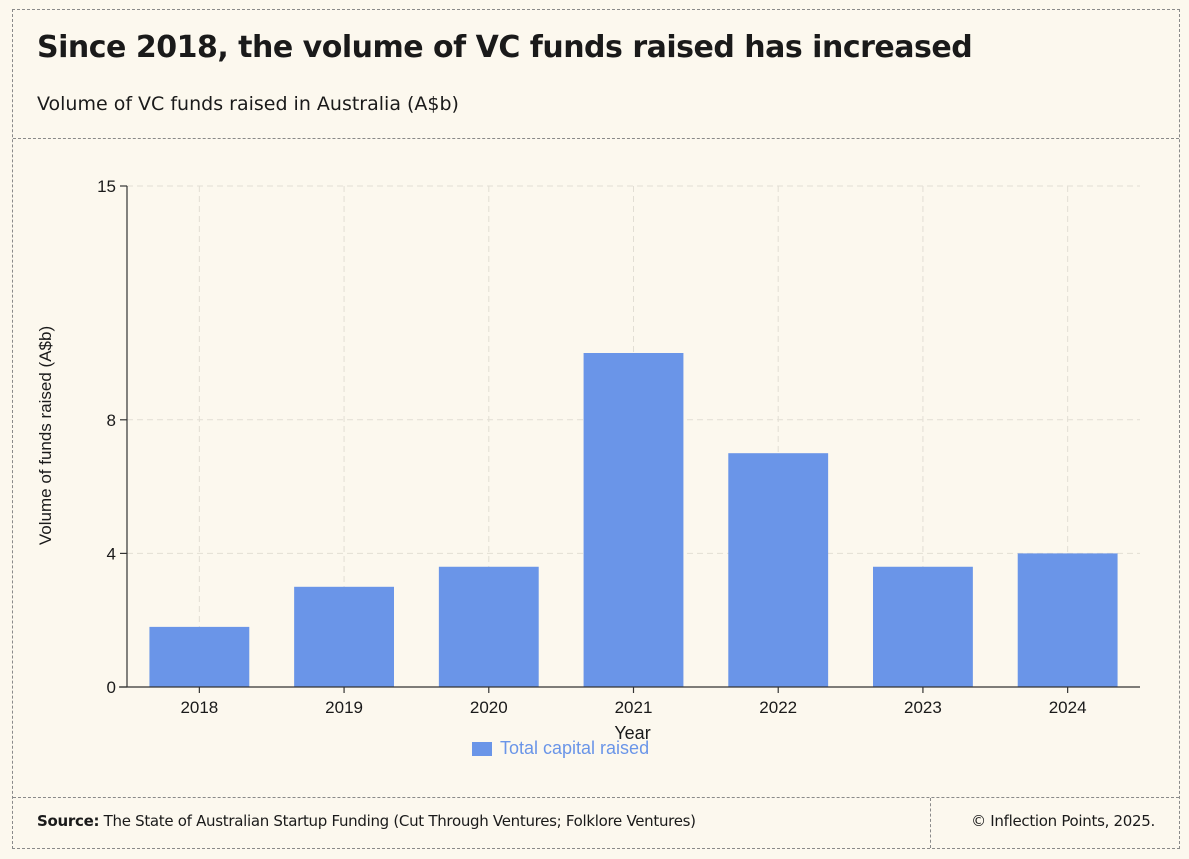 Image resolution: width=1189 pixels, height=859 pixels. I want to click on legend-swatch, so click(482, 748).